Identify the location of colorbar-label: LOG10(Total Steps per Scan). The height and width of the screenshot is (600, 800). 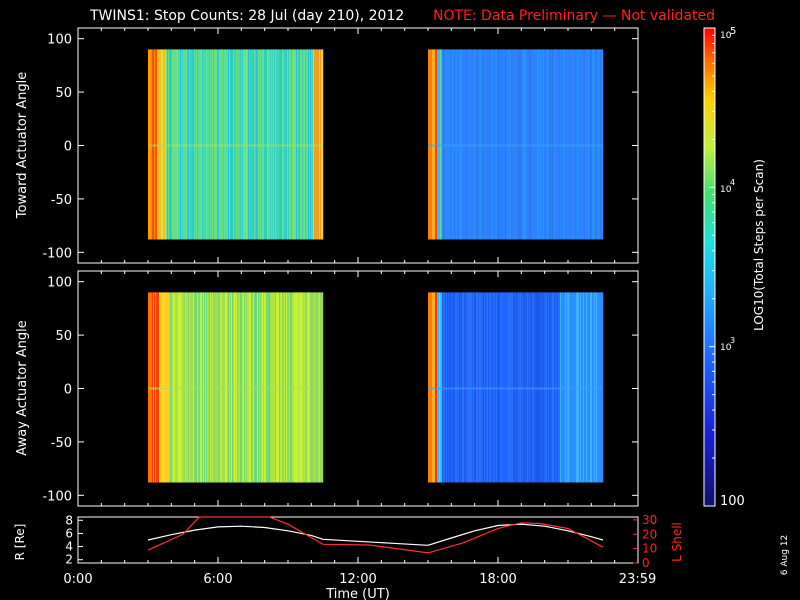
(759, 245).